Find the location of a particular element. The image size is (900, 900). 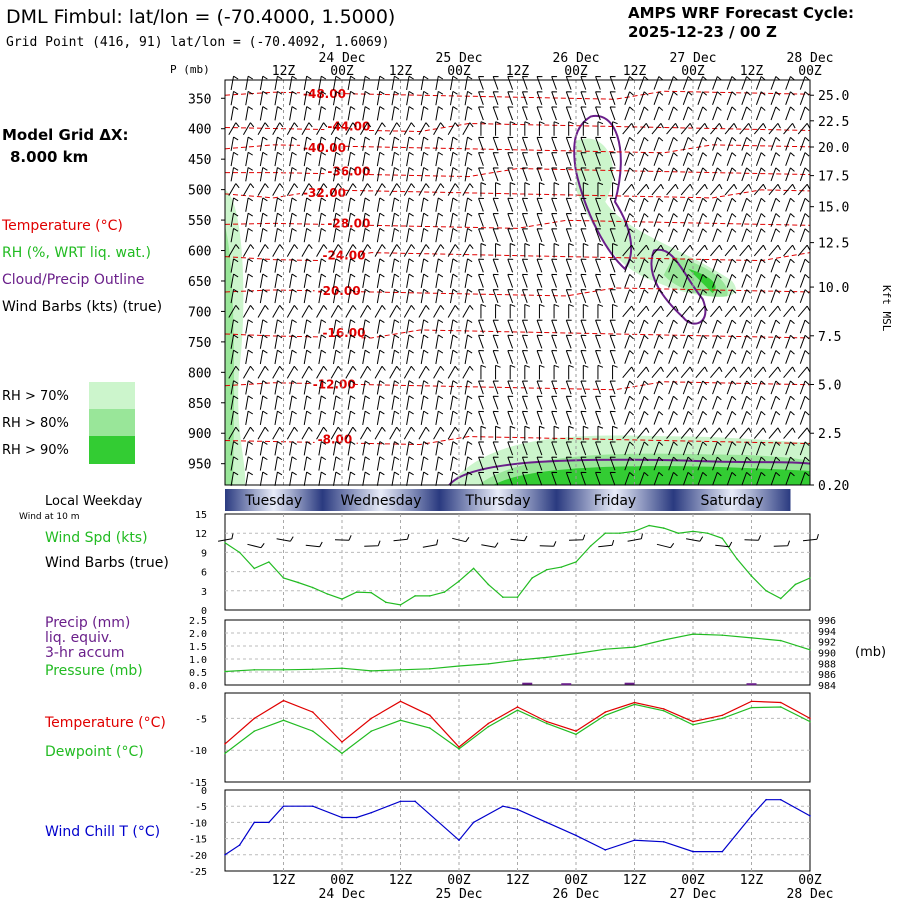

wind-chill-tick-label: -20 is located at coordinates (198, 856).